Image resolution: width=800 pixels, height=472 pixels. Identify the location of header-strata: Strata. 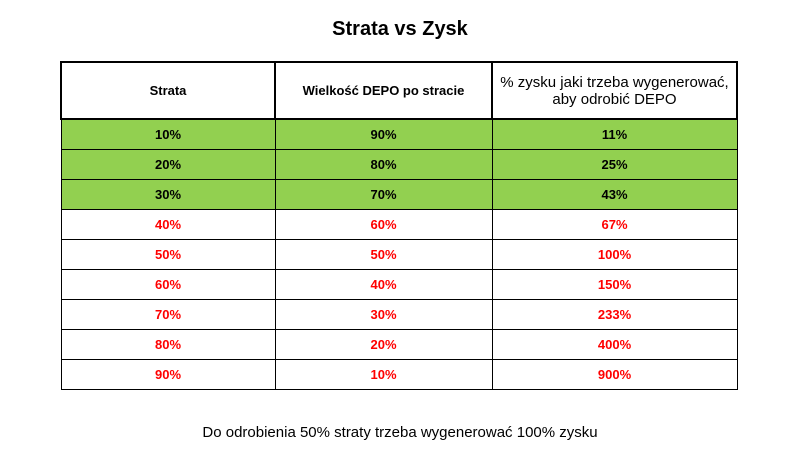
(168, 90).